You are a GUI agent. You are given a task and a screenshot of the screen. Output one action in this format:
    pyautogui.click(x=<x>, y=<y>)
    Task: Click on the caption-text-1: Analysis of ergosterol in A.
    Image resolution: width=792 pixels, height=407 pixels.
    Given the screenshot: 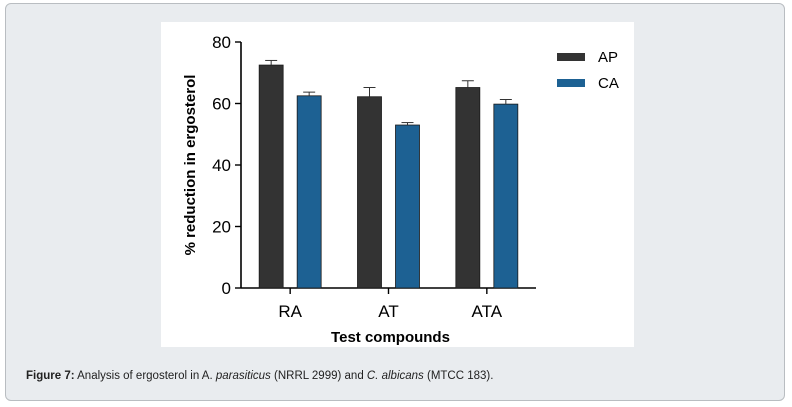 What is the action you would take?
    pyautogui.click(x=145, y=376)
    